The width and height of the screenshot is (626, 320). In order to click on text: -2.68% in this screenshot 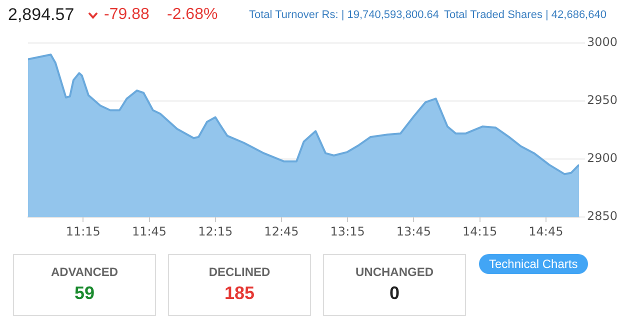, I will do `click(192, 15)`.